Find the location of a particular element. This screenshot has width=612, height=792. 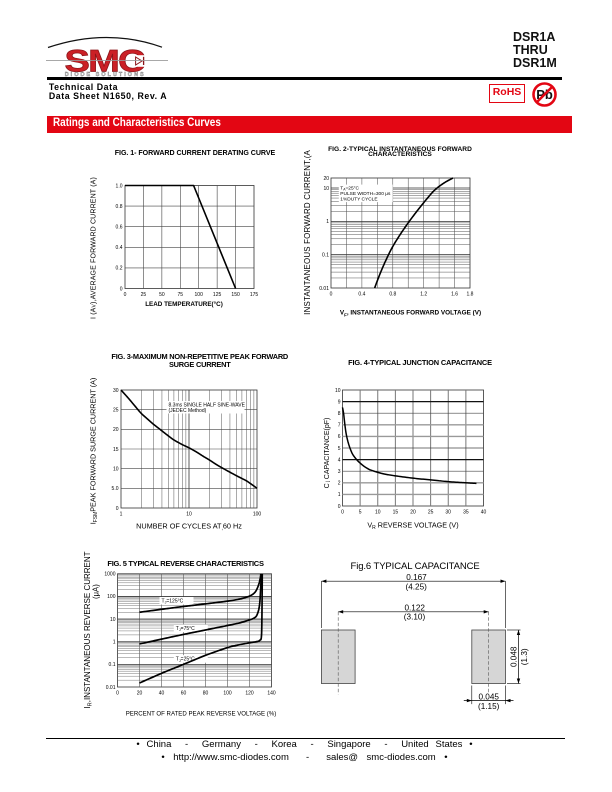

svg-text:IFSMPEAK FORWARD SURGE CURRENT: IFSMPEAK FORWARD SURGE CURRENT (A) is located at coordinates (94, 451).